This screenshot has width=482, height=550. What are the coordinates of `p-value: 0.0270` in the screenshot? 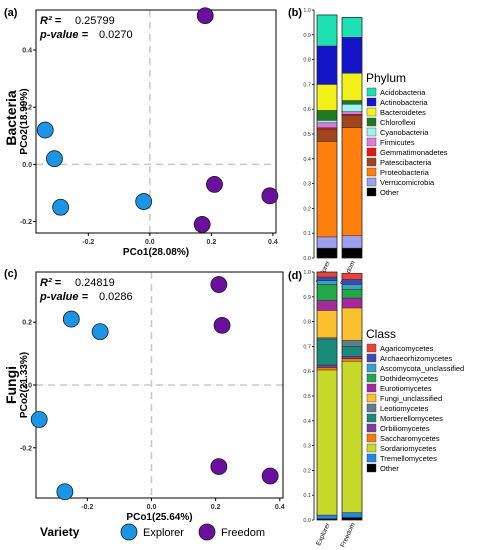 It's located at (116, 35).